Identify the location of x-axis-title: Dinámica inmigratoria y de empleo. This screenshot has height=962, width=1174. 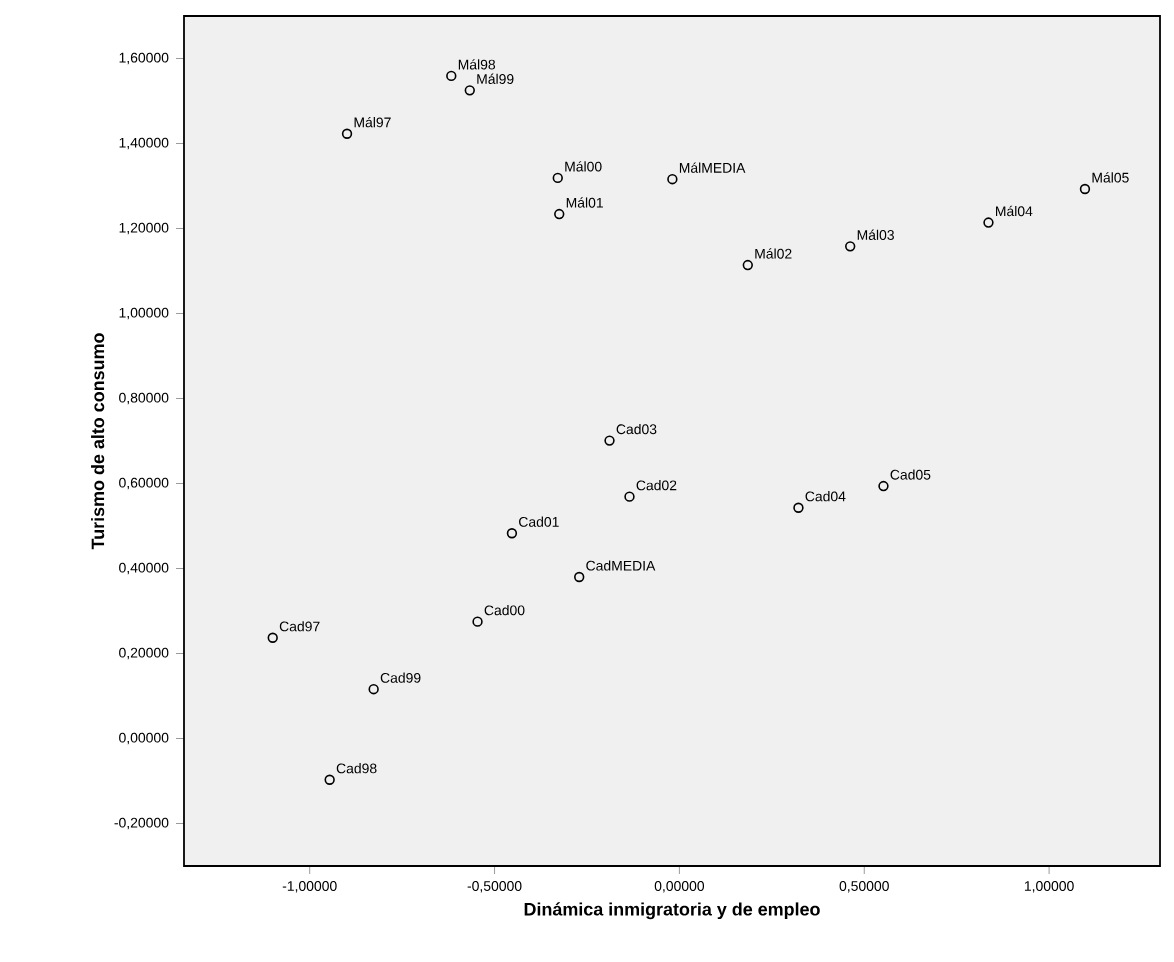
(672, 911).